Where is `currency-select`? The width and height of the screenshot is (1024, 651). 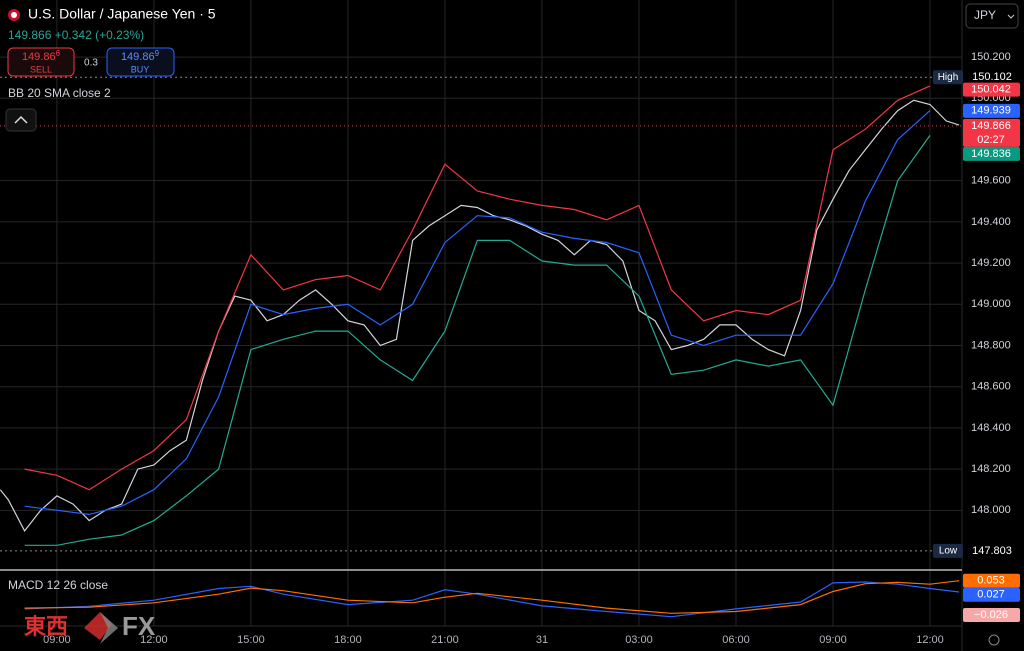
currency-select is located at coordinates (992, 16).